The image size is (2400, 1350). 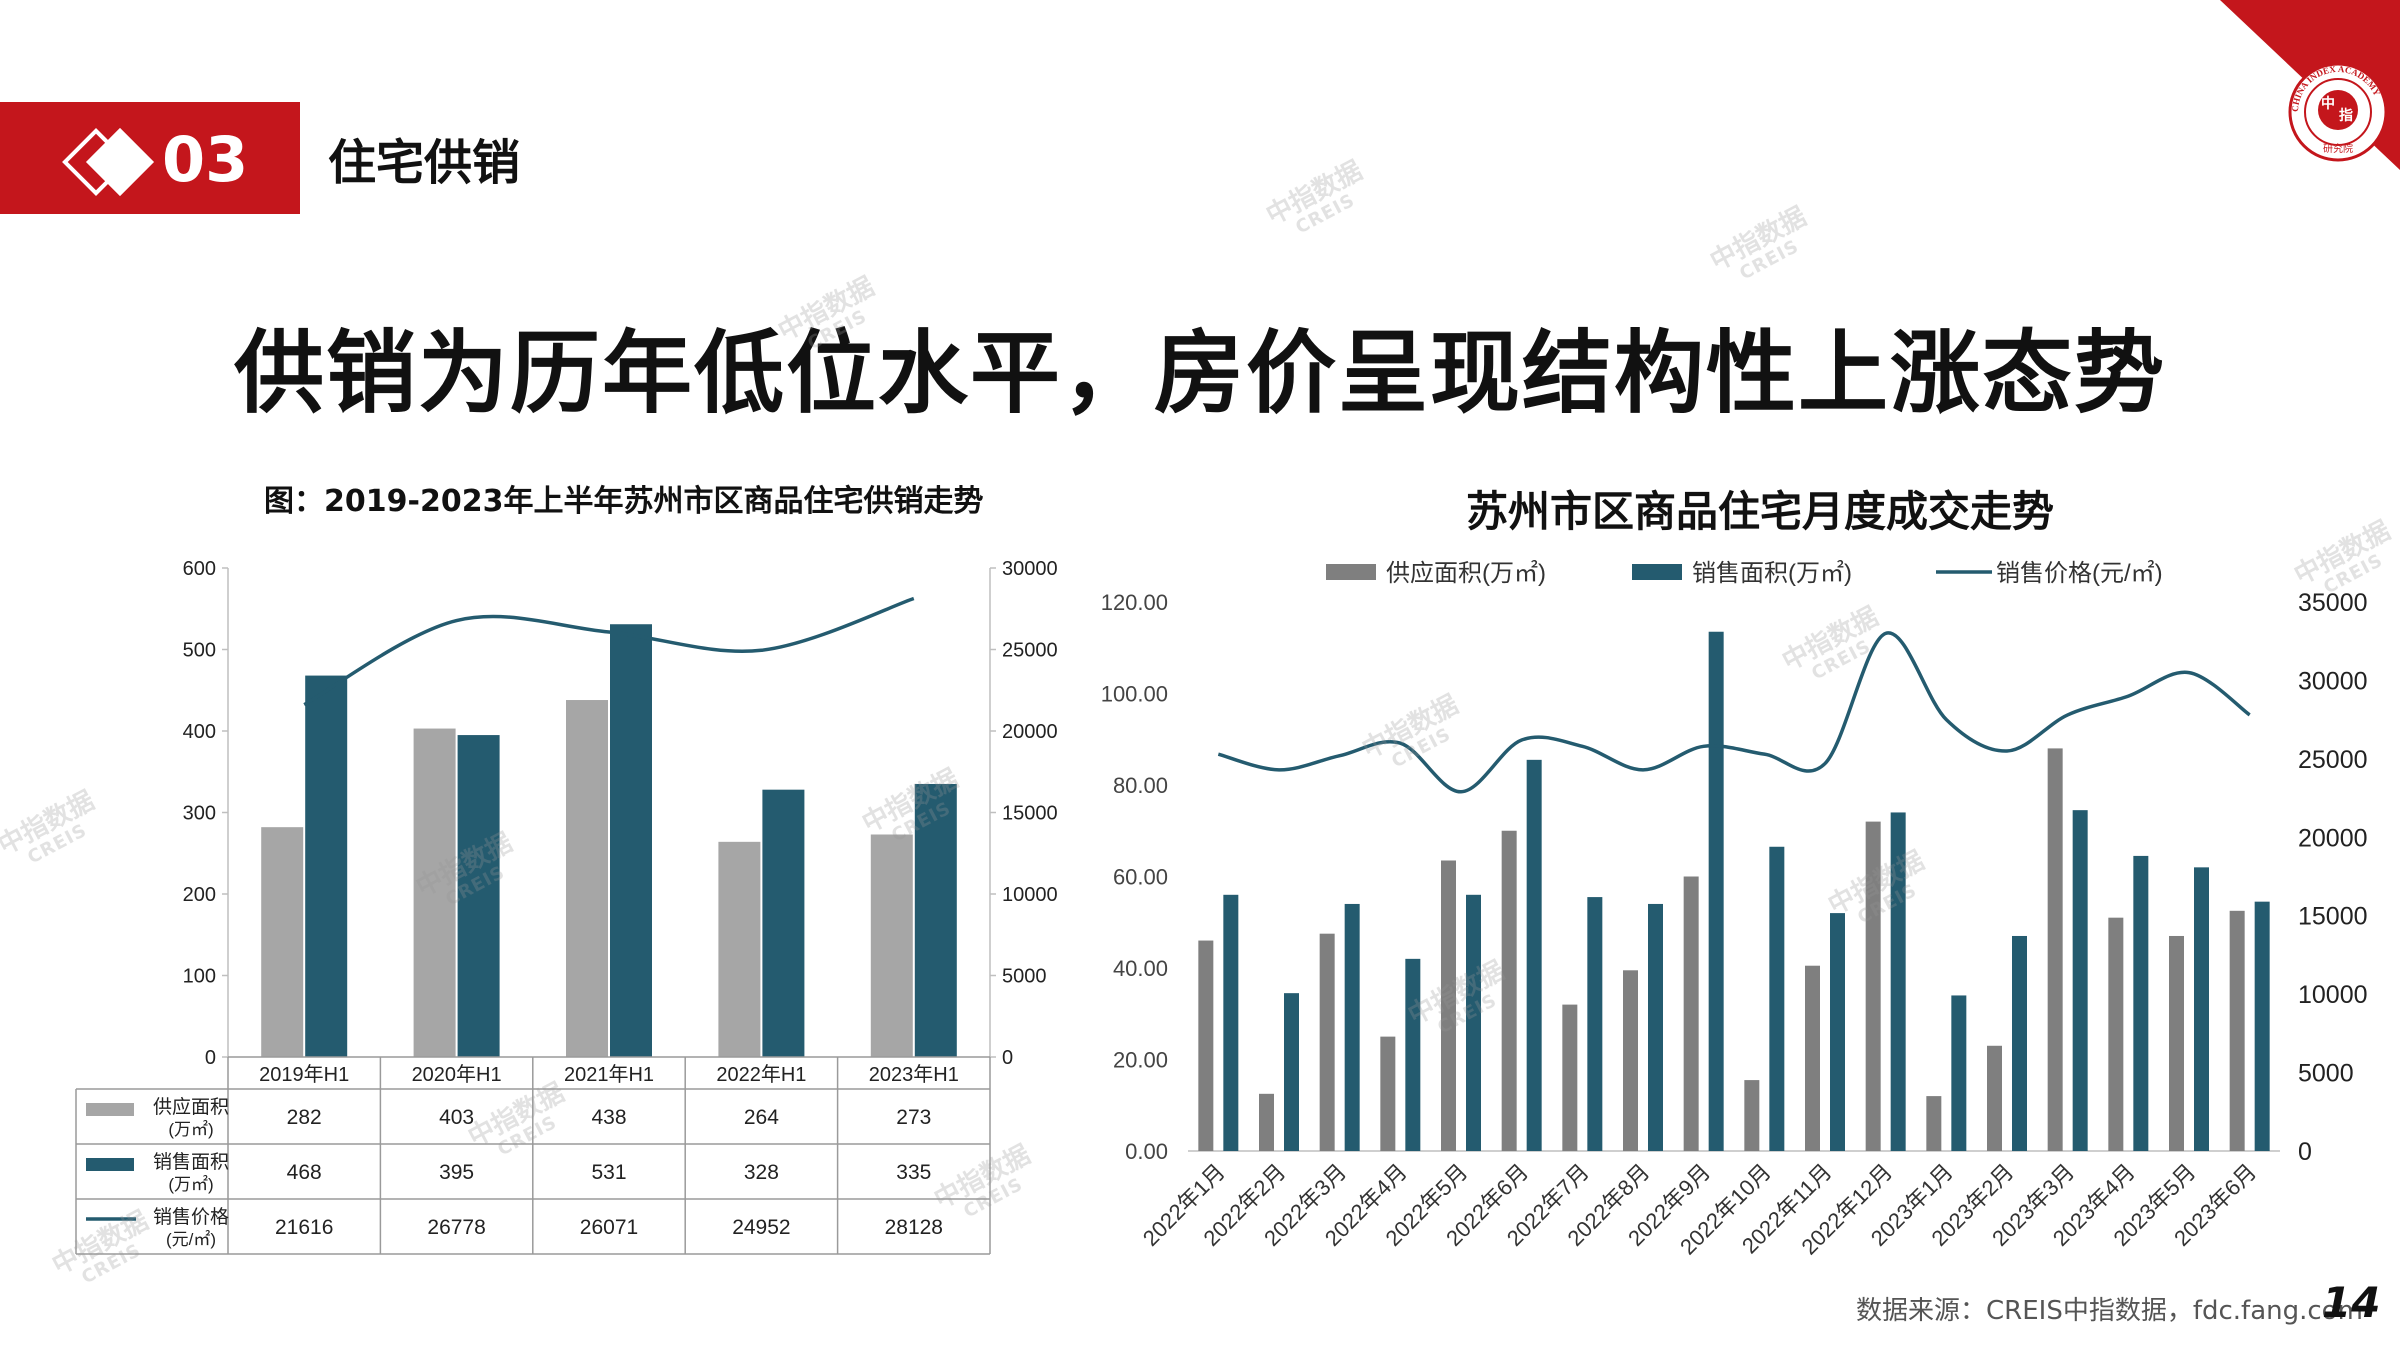 I want to click on category-label: 2021年H1, so click(x=609, y=1074).